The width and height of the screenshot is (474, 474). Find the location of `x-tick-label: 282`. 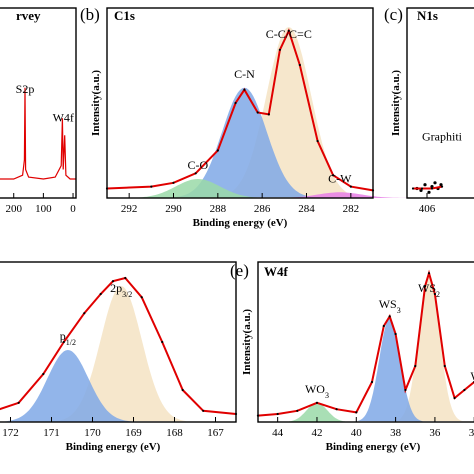

x-tick-label: 282 is located at coordinates (351, 209).